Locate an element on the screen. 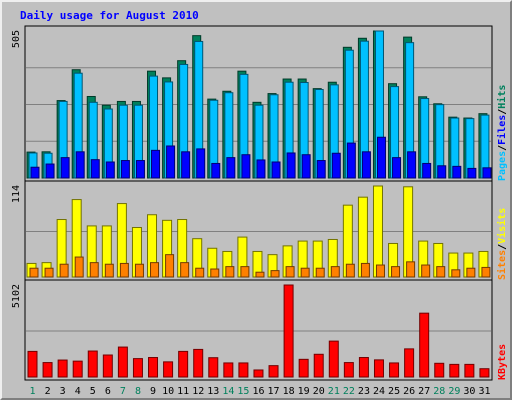 Image resolution: width=512 pixels, height=402 pixels. day-label-10: 10 is located at coordinates (168, 391).